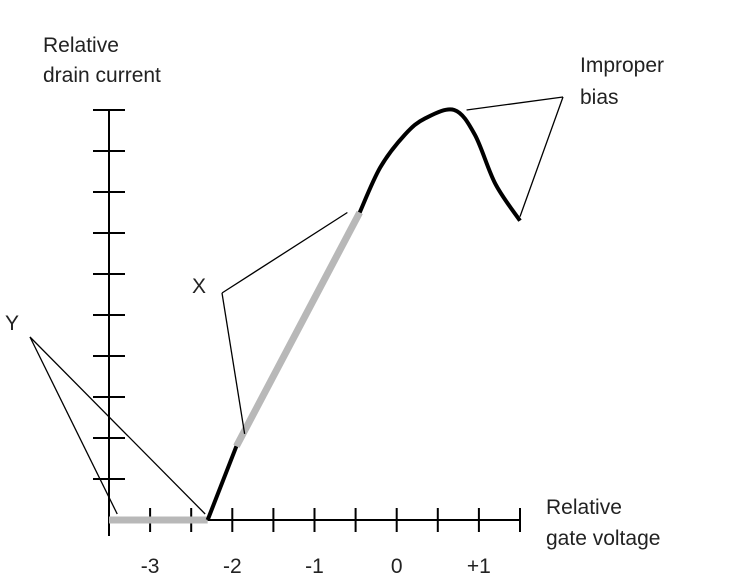 This screenshot has width=734, height=587. Describe the element at coordinates (479, 566) in the screenshot. I see `x-tick-label: +1` at that location.